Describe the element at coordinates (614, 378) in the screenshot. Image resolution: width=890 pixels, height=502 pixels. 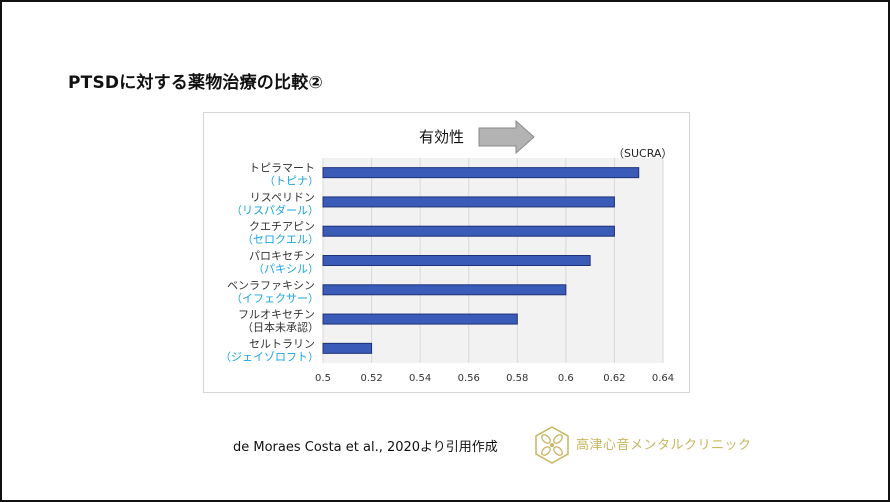
I see `x-tick-label: 0.62` at that location.